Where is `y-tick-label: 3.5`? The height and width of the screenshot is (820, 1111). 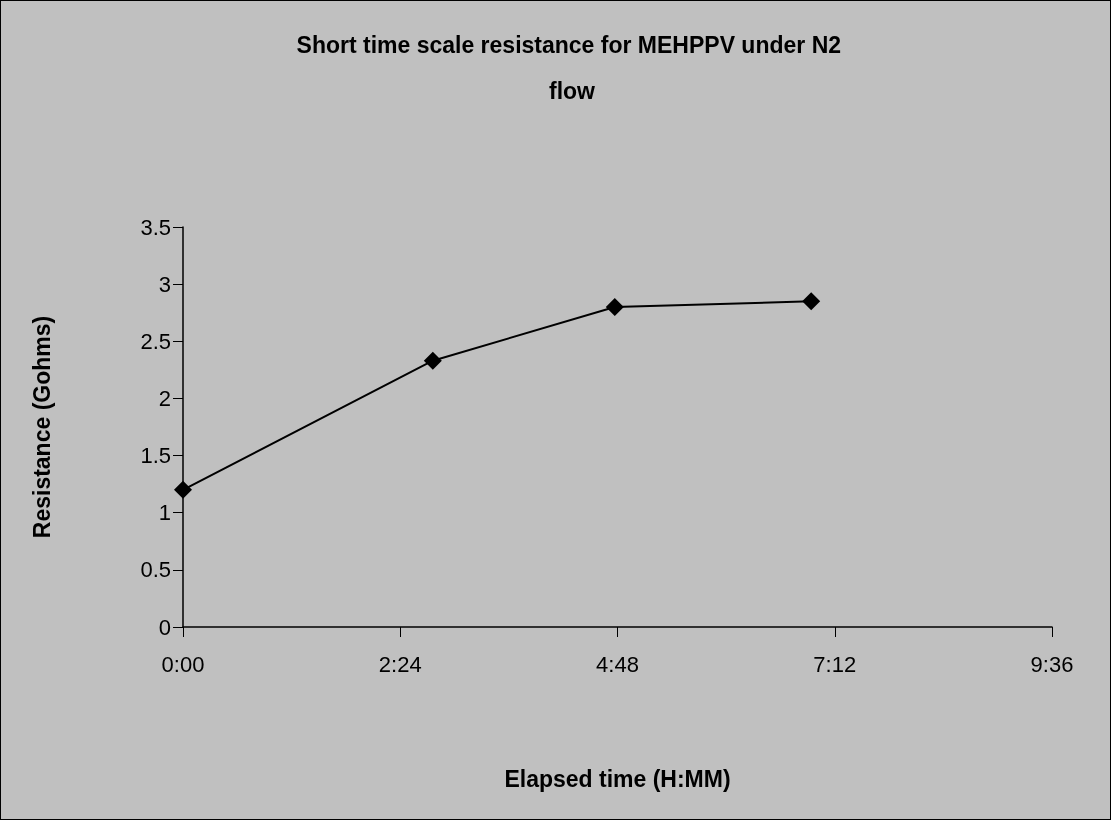 y-tick-label: 3.5 is located at coordinates (155, 227).